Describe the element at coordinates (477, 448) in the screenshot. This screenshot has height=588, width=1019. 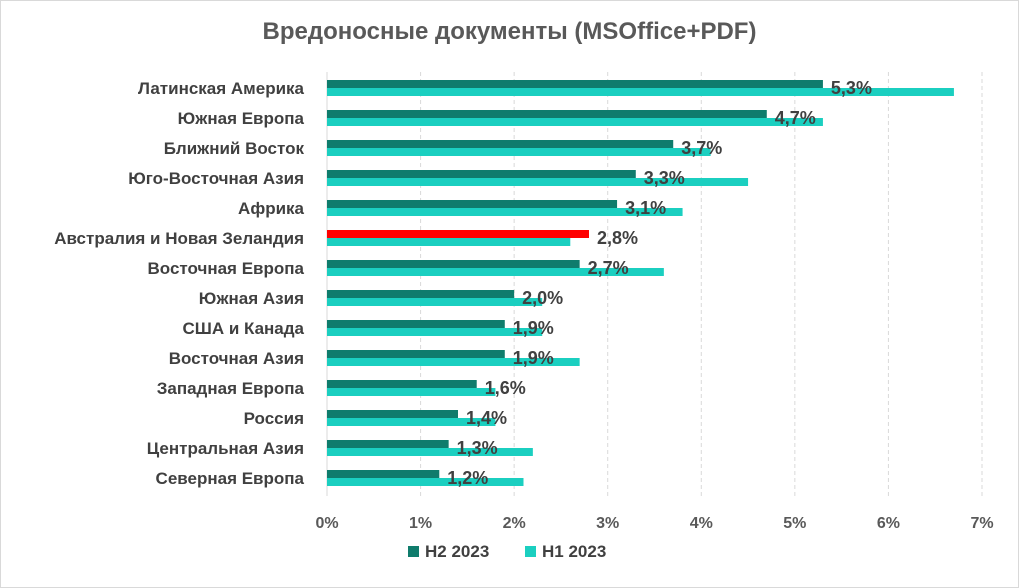
I see `data-label: 1,3%` at that location.